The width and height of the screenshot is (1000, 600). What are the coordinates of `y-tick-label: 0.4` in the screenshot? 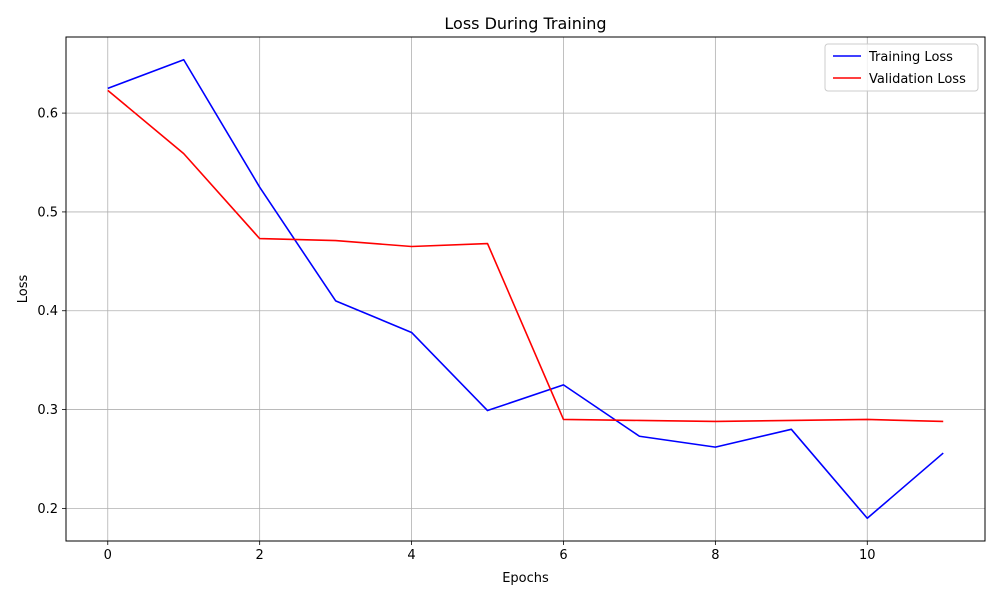 It's located at (47, 311).